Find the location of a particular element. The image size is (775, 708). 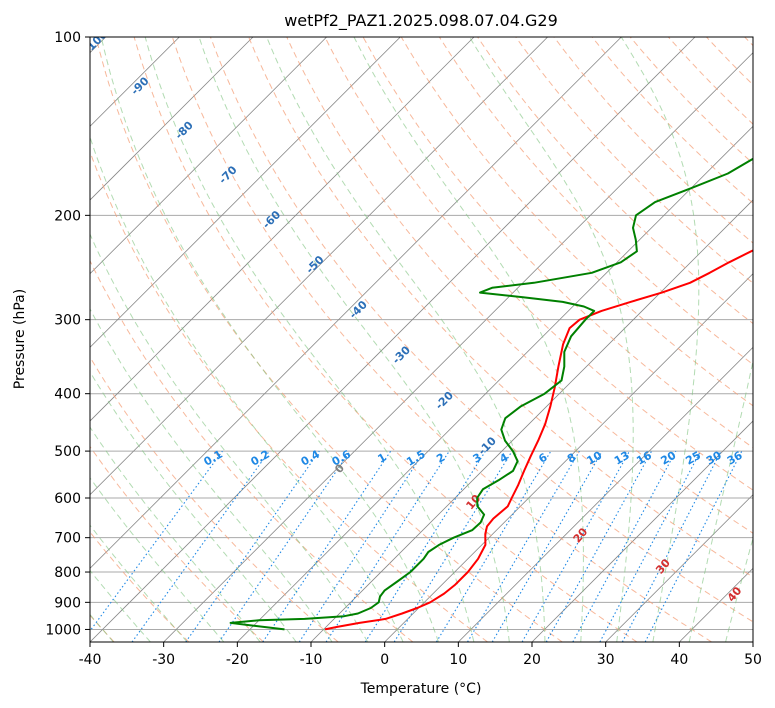

moist-adiabat-label: 30 is located at coordinates (663, 566).